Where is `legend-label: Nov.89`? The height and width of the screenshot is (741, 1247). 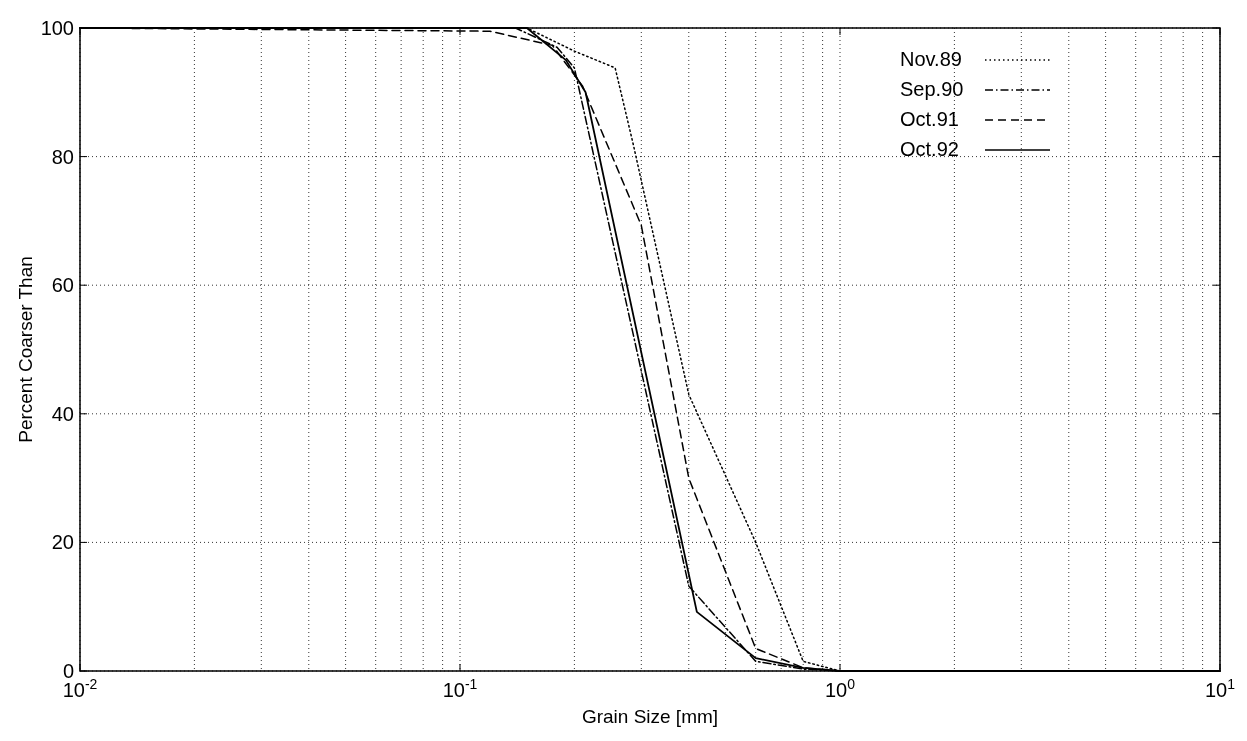 legend-label: Nov.89 is located at coordinates (931, 59).